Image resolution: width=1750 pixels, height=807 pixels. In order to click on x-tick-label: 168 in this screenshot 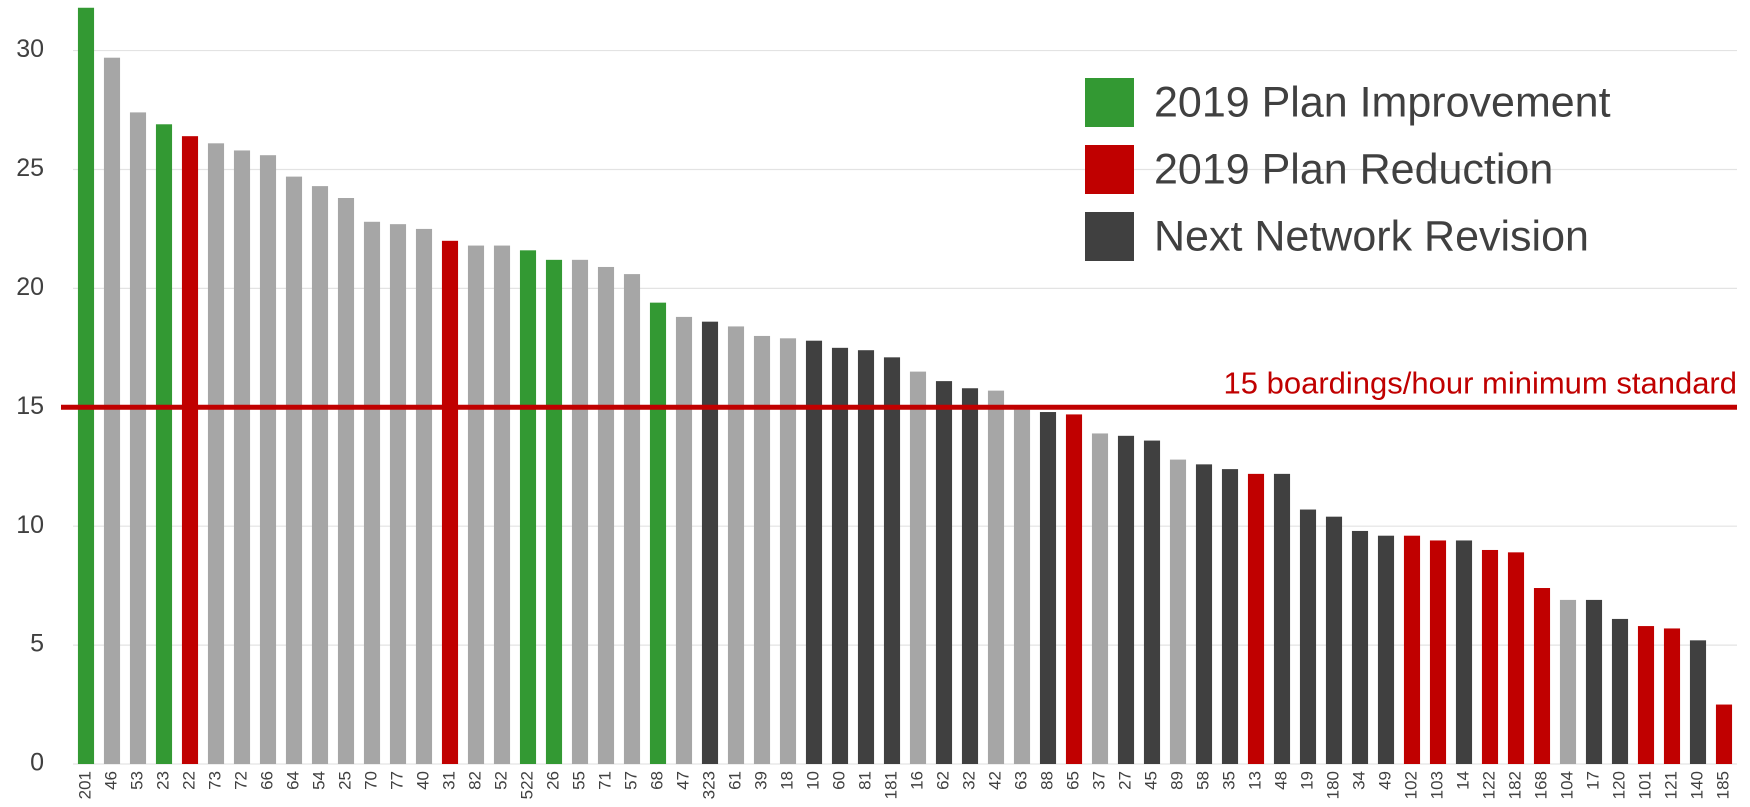, I will do `click(1540, 785)`.